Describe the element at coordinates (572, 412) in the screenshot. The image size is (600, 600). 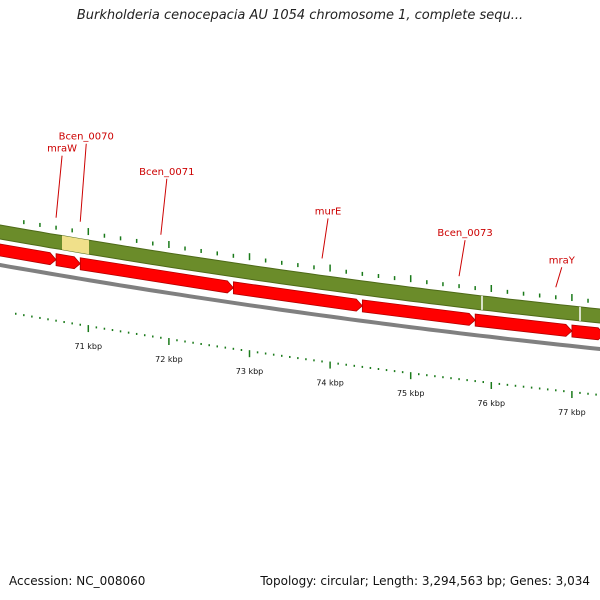
I see `scale-label: 77 kbp` at that location.